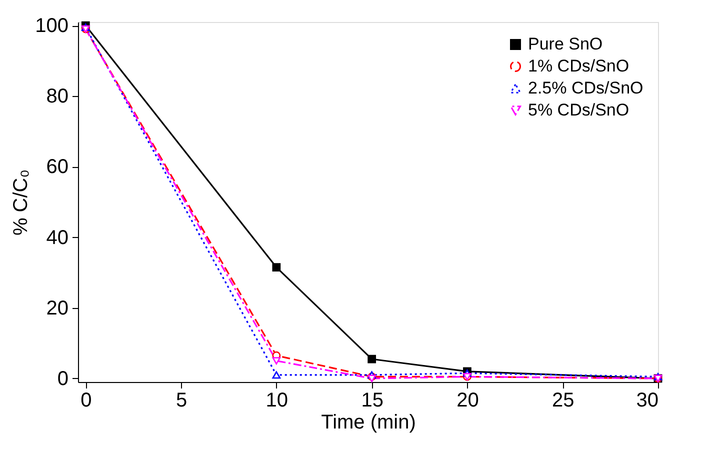 The width and height of the screenshot is (702, 456). Describe the element at coordinates (372, 401) in the screenshot. I see `x-tick-label: 15` at that location.